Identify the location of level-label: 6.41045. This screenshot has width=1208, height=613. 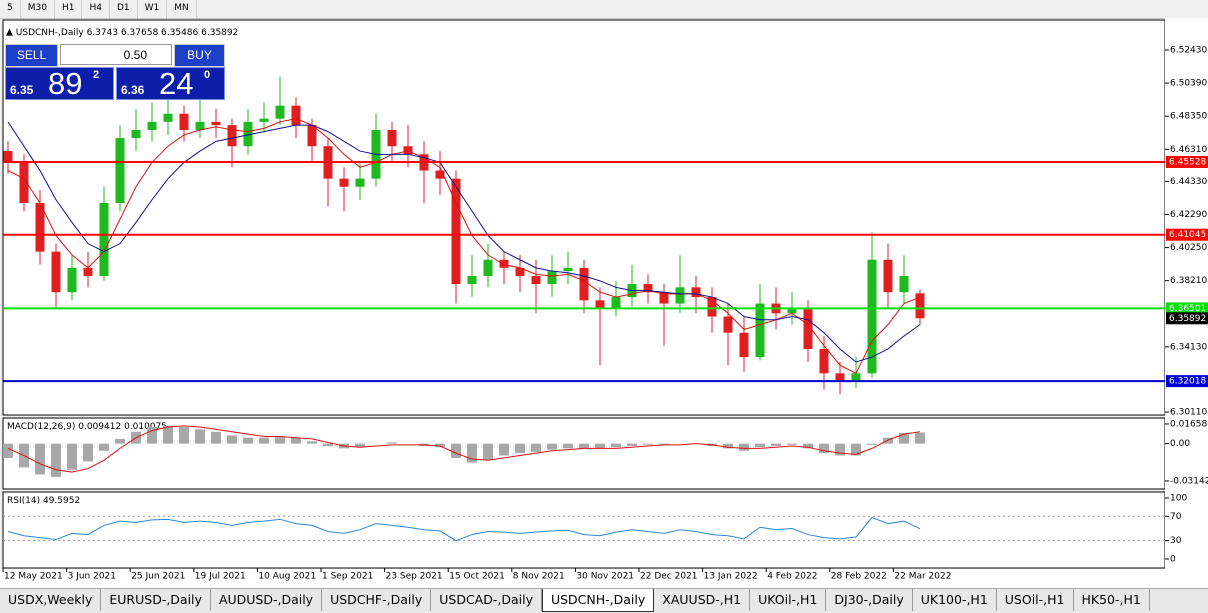
(1187, 235).